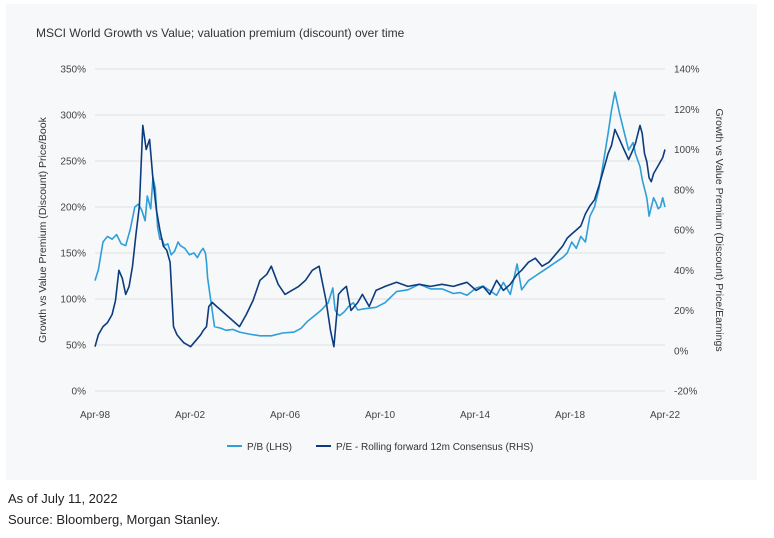 The image size is (774, 538). What do you see at coordinates (684, 311) in the screenshot?
I see `y-right-tick-label: 20%` at bounding box center [684, 311].